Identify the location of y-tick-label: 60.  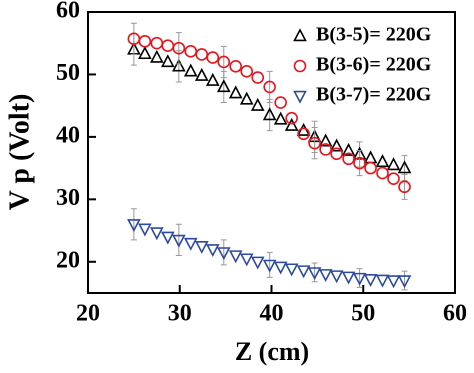
(68, 12).